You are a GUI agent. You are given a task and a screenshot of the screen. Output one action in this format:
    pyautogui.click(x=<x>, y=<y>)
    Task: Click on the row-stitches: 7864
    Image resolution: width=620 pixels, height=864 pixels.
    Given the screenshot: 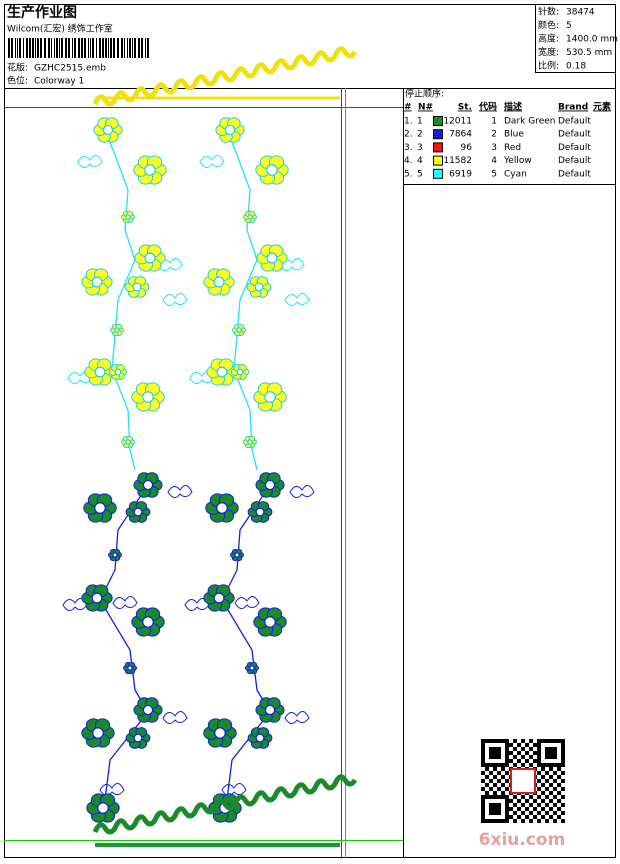 What is the action you would take?
    pyautogui.click(x=460, y=135)
    